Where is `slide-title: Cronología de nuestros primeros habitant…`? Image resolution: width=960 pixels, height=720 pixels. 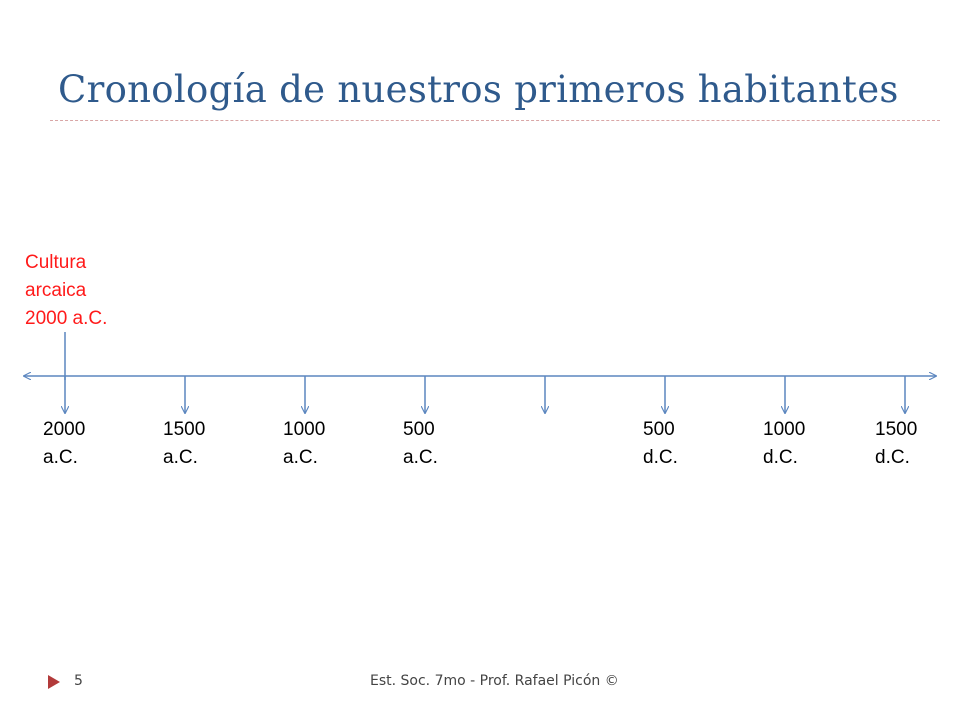 slide-title: Cronología de nuestros primeros habitant… is located at coordinates (478, 89).